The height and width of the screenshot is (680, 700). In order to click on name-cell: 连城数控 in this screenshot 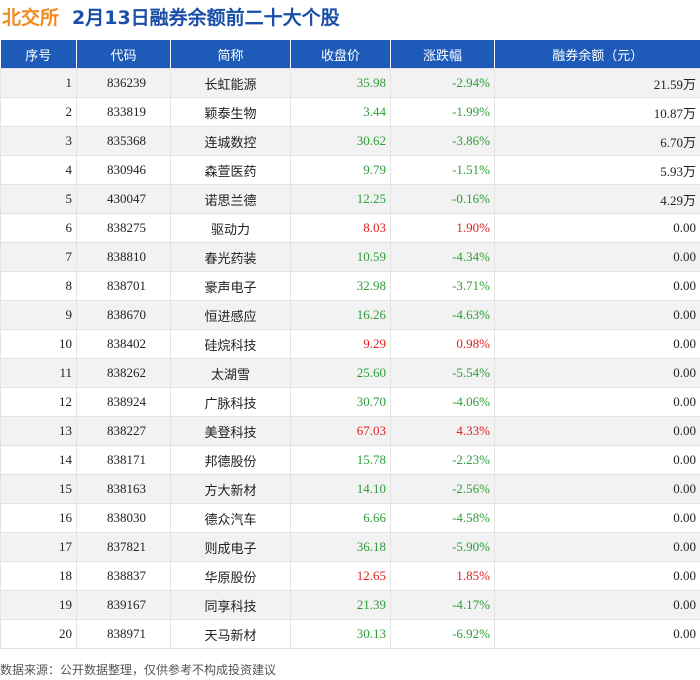, I will do `click(230, 141)`.